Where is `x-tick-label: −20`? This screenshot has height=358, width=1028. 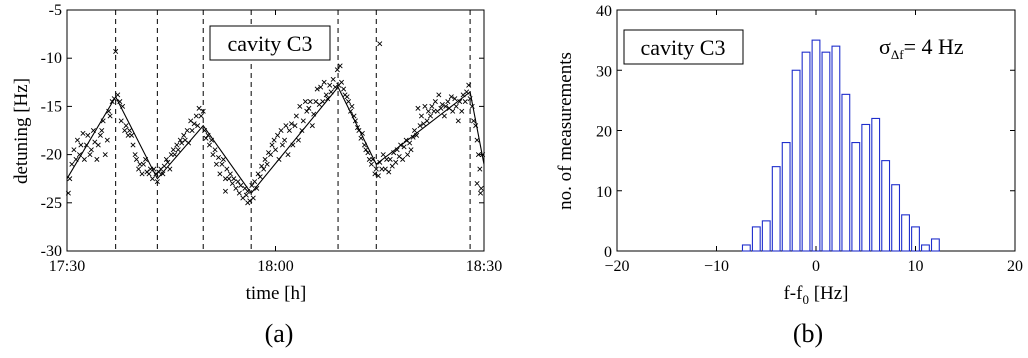 x-tick-label: −20 is located at coordinates (616, 266).